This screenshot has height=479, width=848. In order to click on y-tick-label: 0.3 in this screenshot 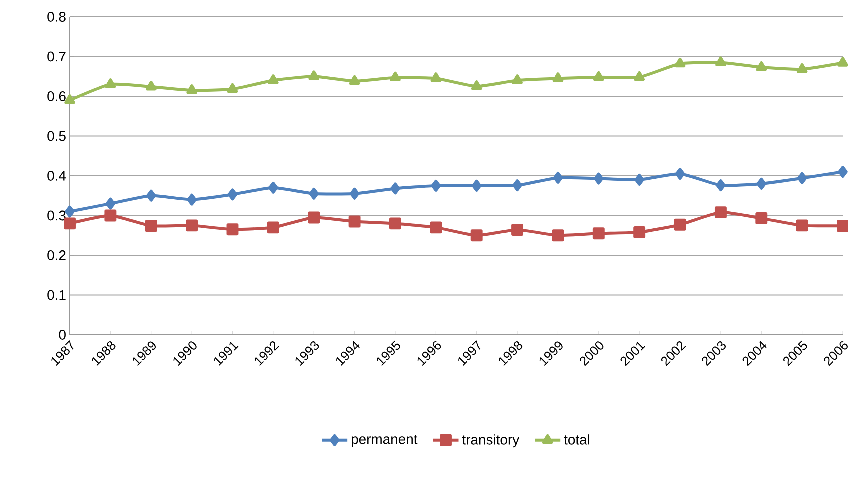, I will do `click(57, 215)`.